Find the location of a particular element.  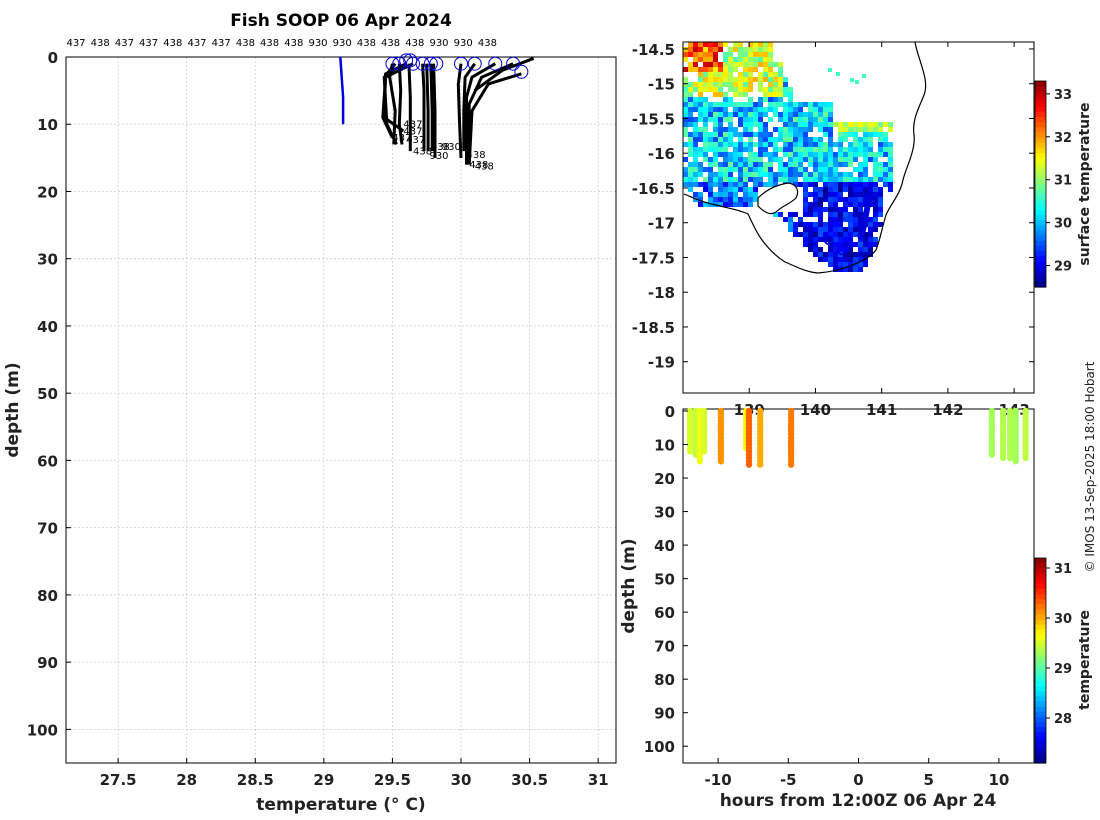

ts-y-tick-label: 40 is located at coordinates (664, 546).